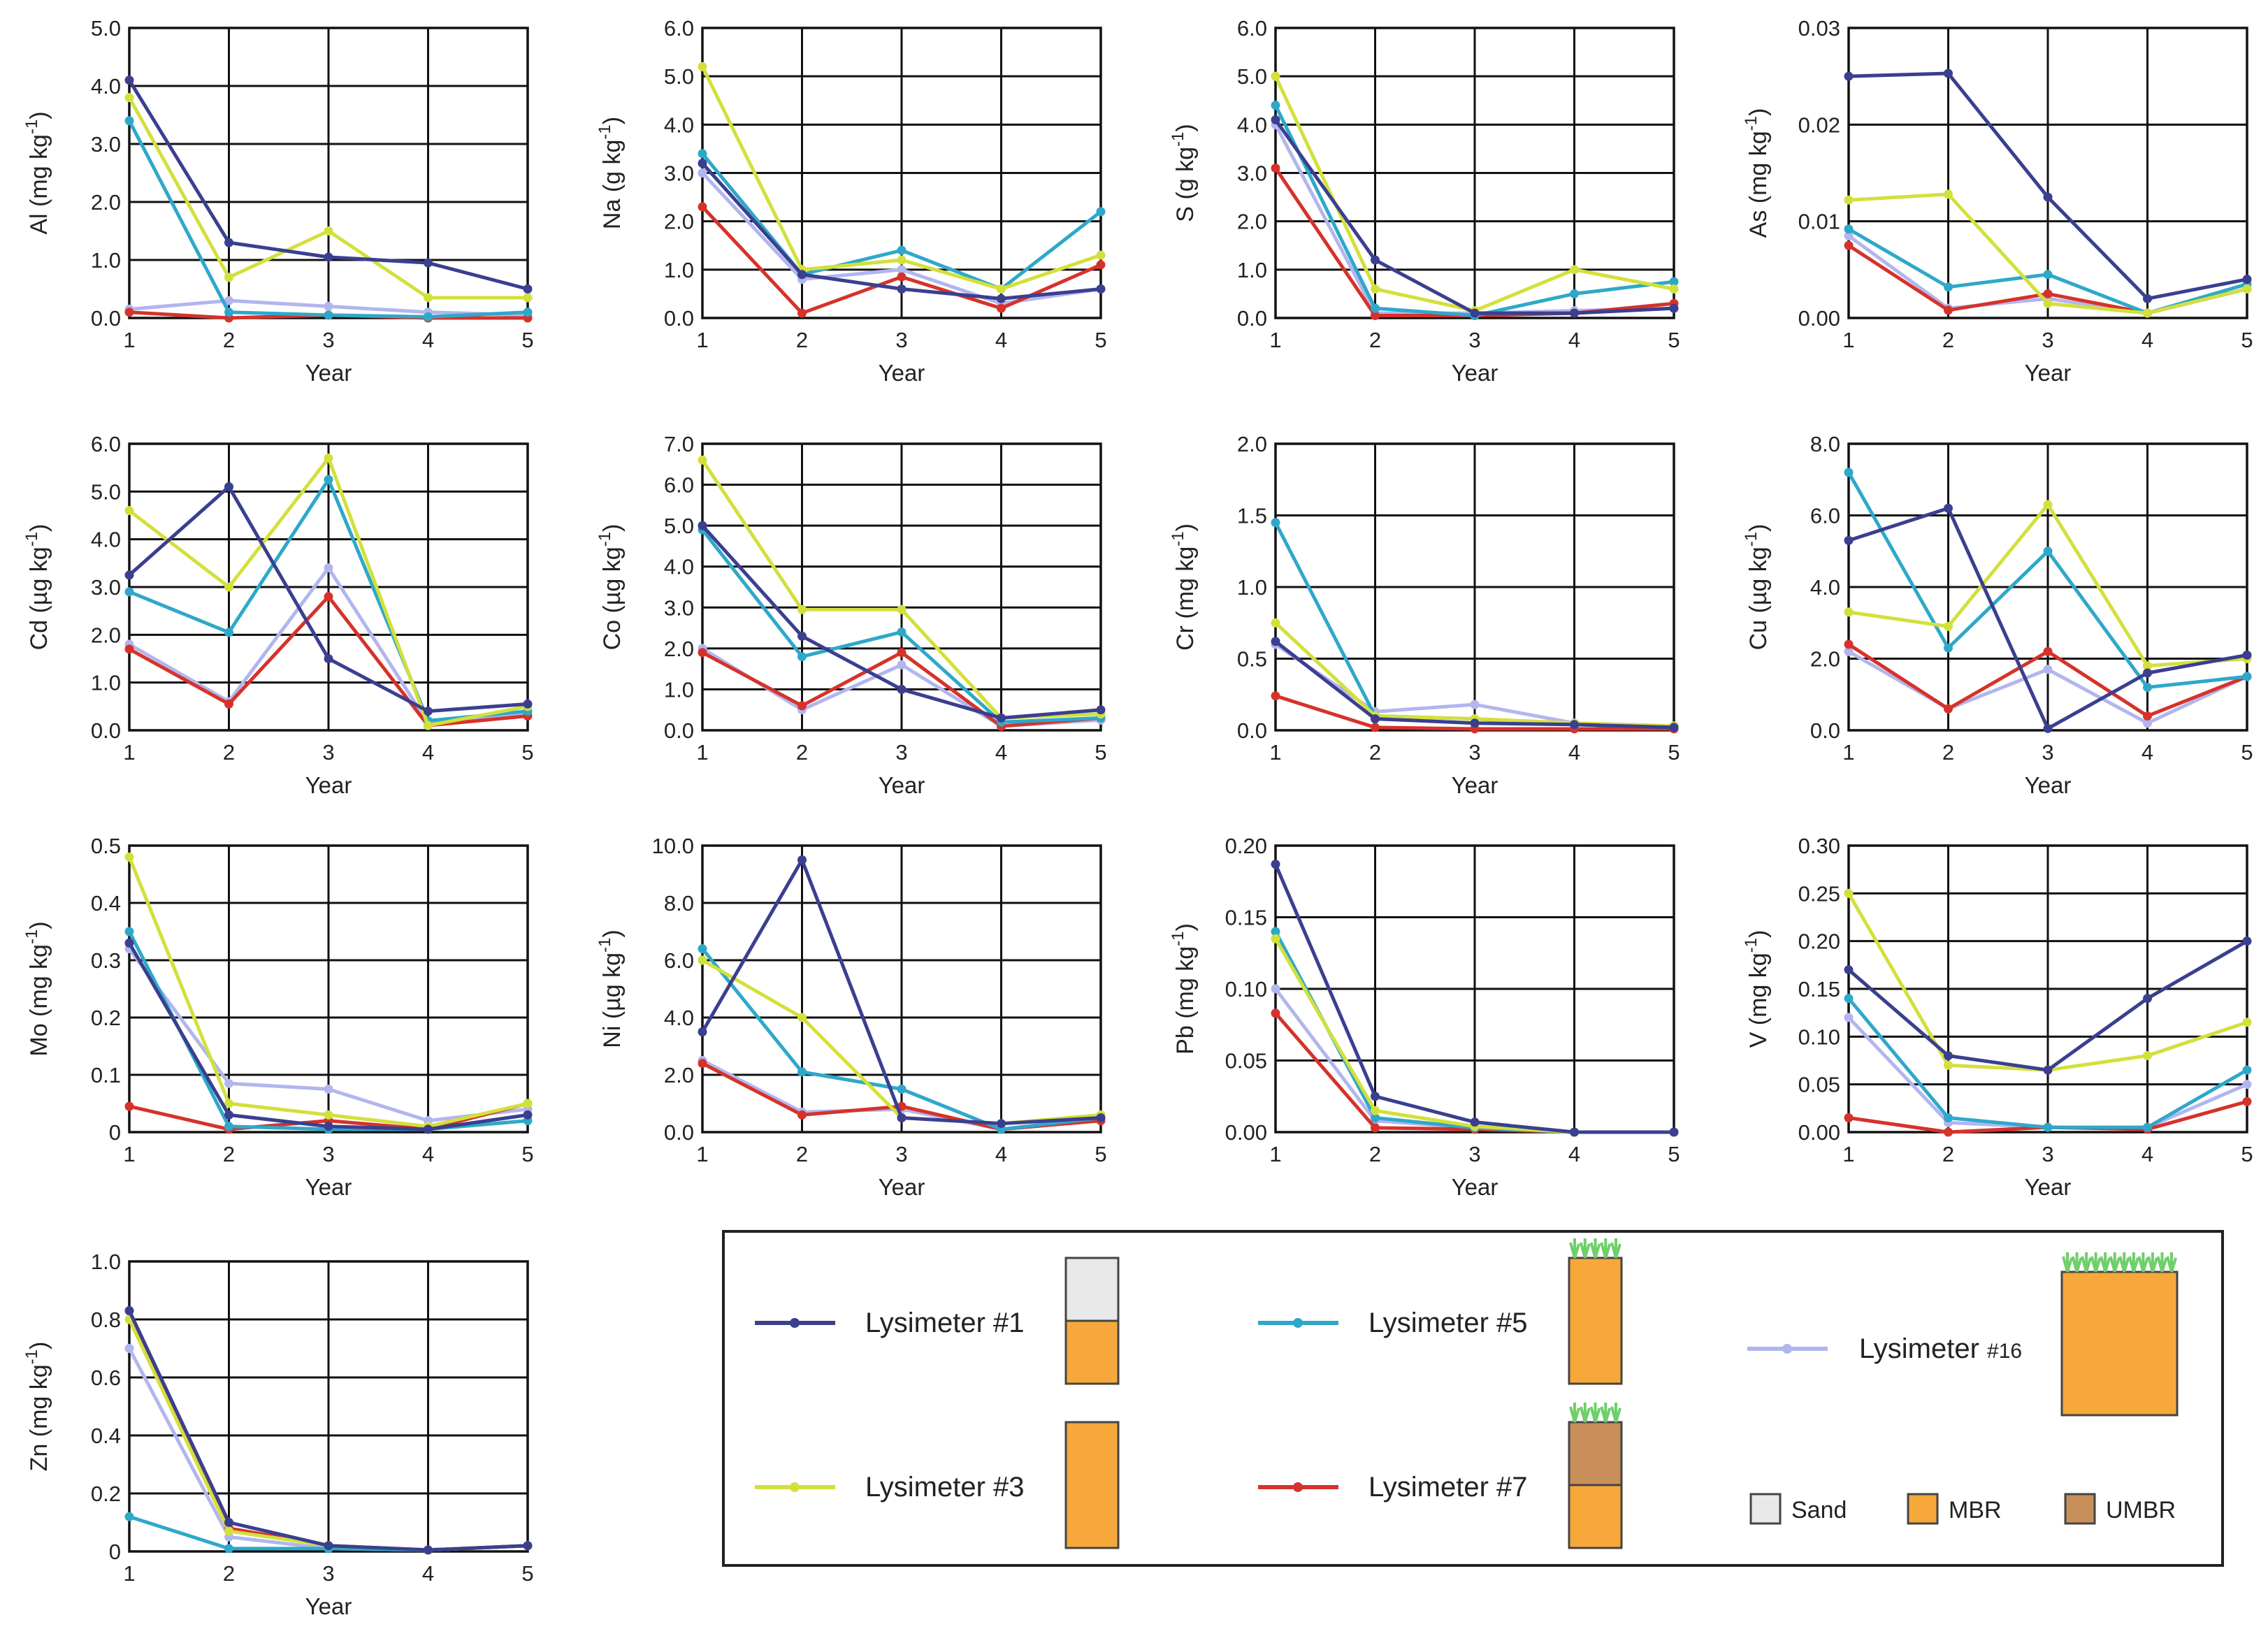 Image resolution: width=2268 pixels, height=1636 pixels. I want to click on y-axis-label-element: Co (µg kg, so click(612, 598).